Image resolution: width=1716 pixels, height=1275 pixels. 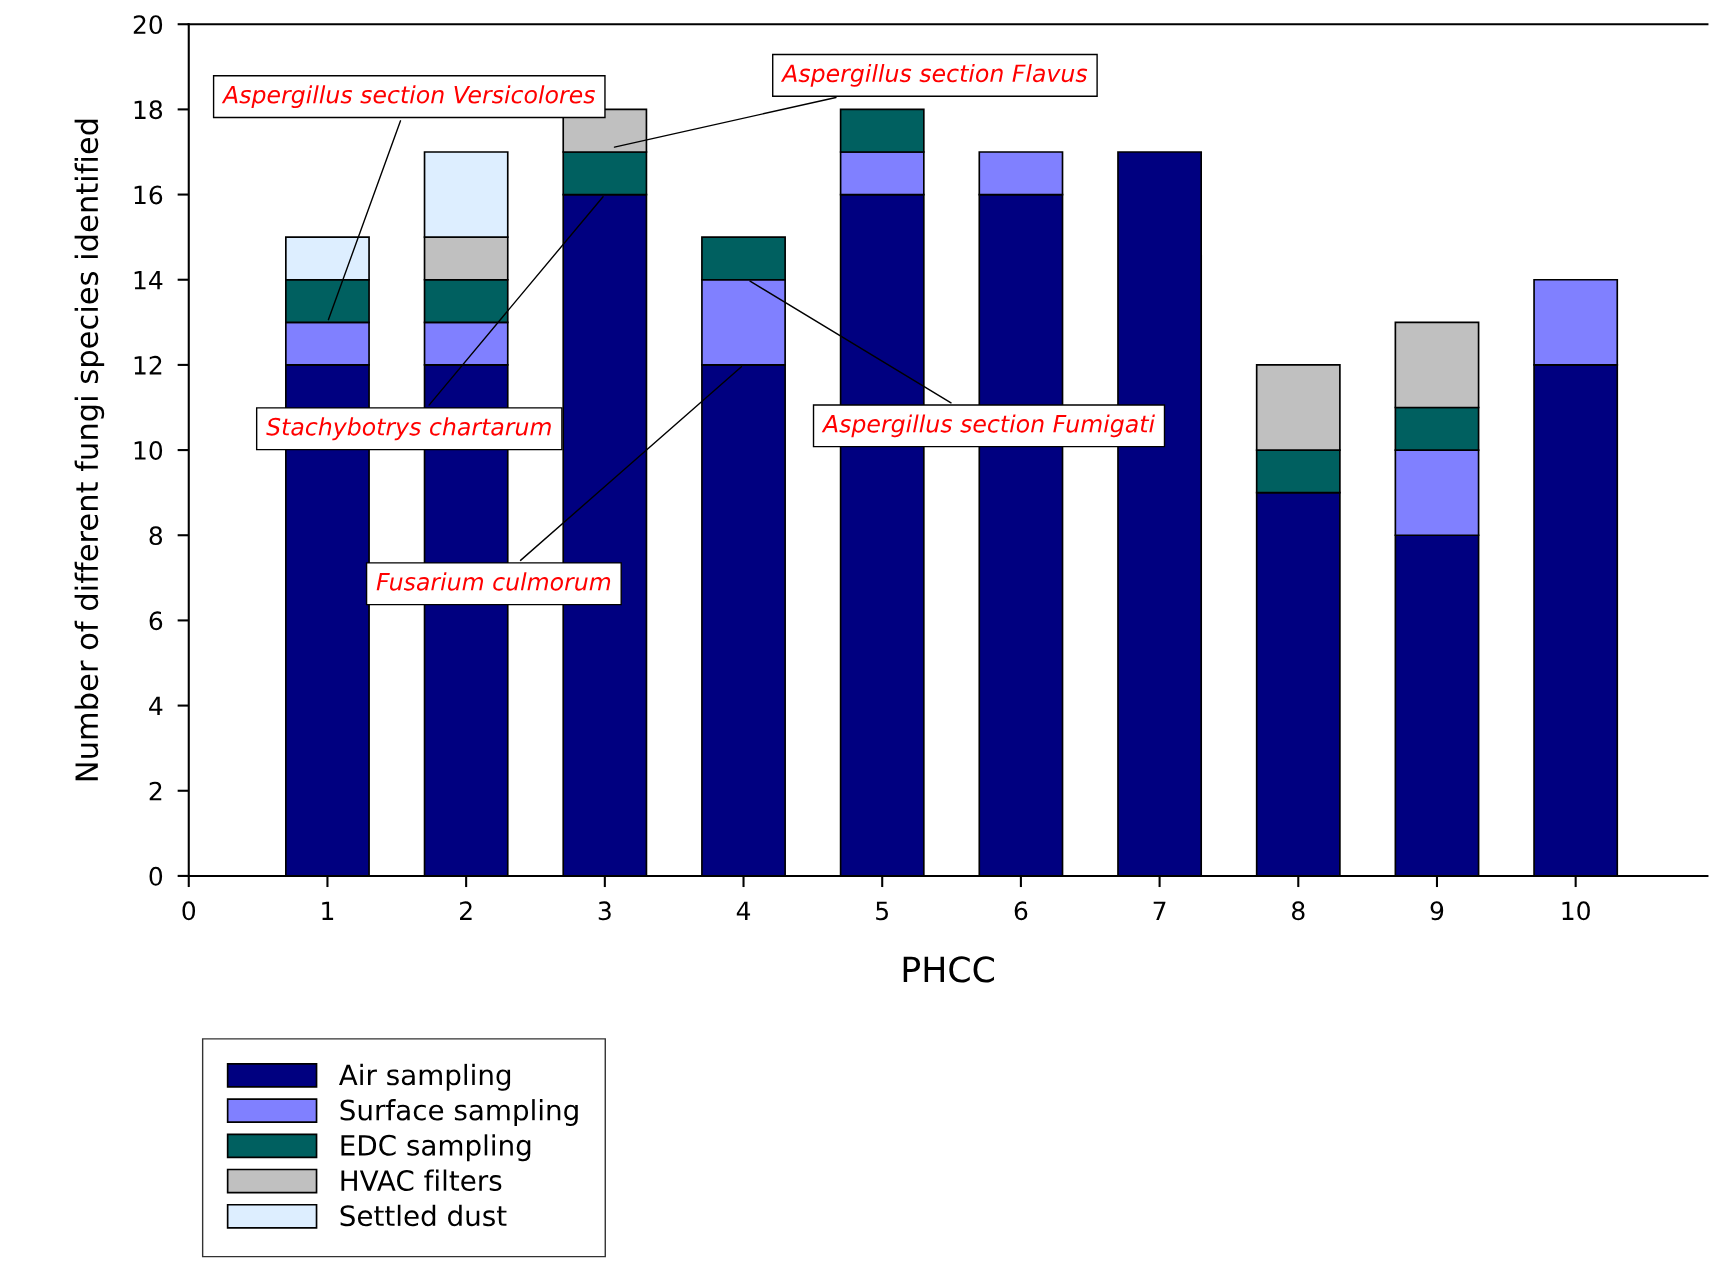 What do you see at coordinates (328, 910) in the screenshot?
I see `x-tick-label: 1` at bounding box center [328, 910].